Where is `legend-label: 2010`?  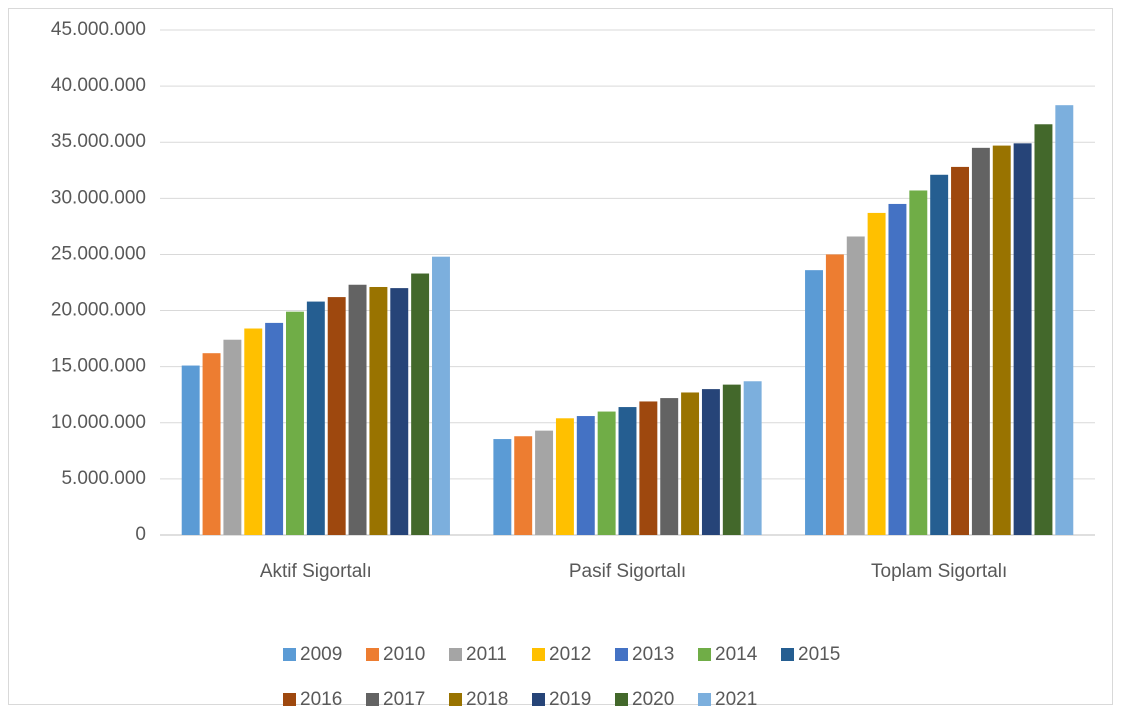
legend-label: 2010 is located at coordinates (404, 654).